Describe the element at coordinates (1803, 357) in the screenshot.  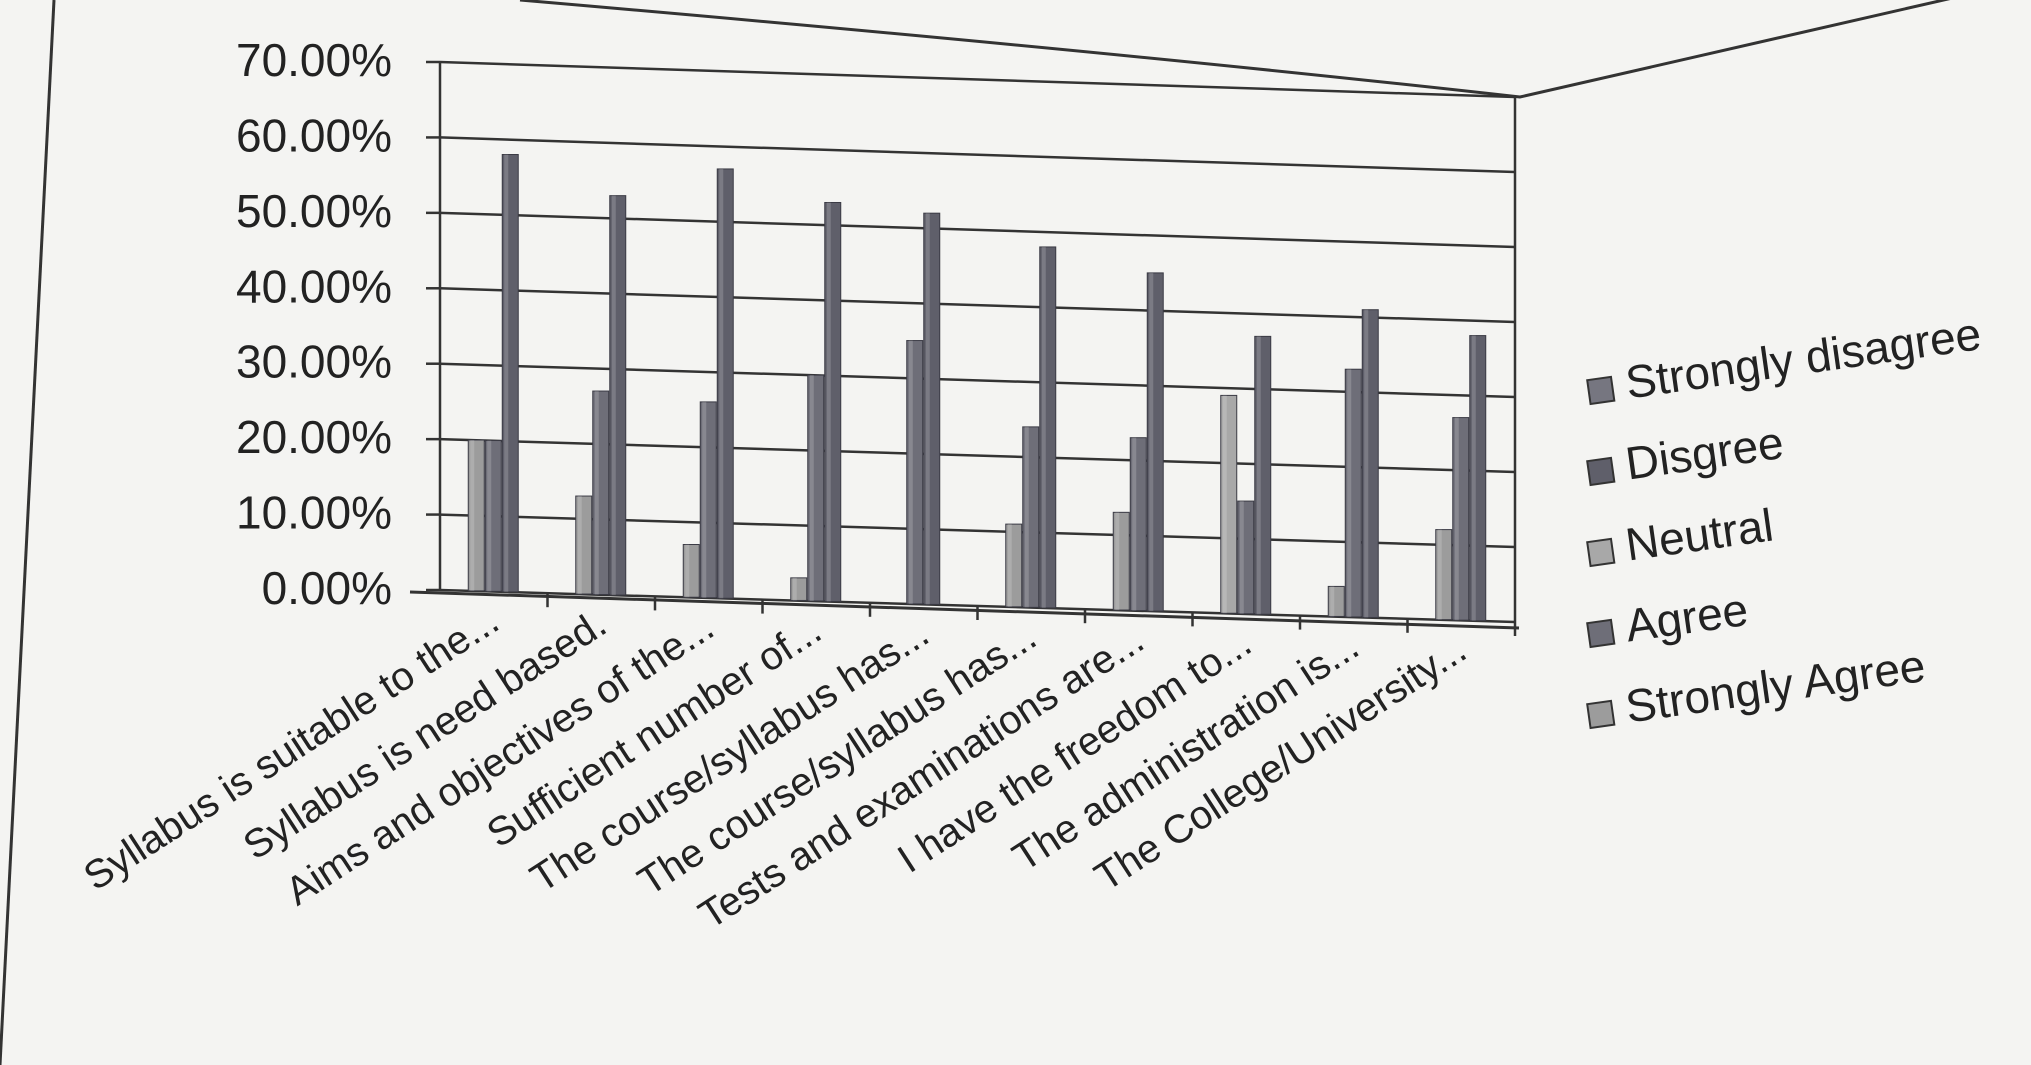
I see `legend-label: Strongly disagree` at that location.